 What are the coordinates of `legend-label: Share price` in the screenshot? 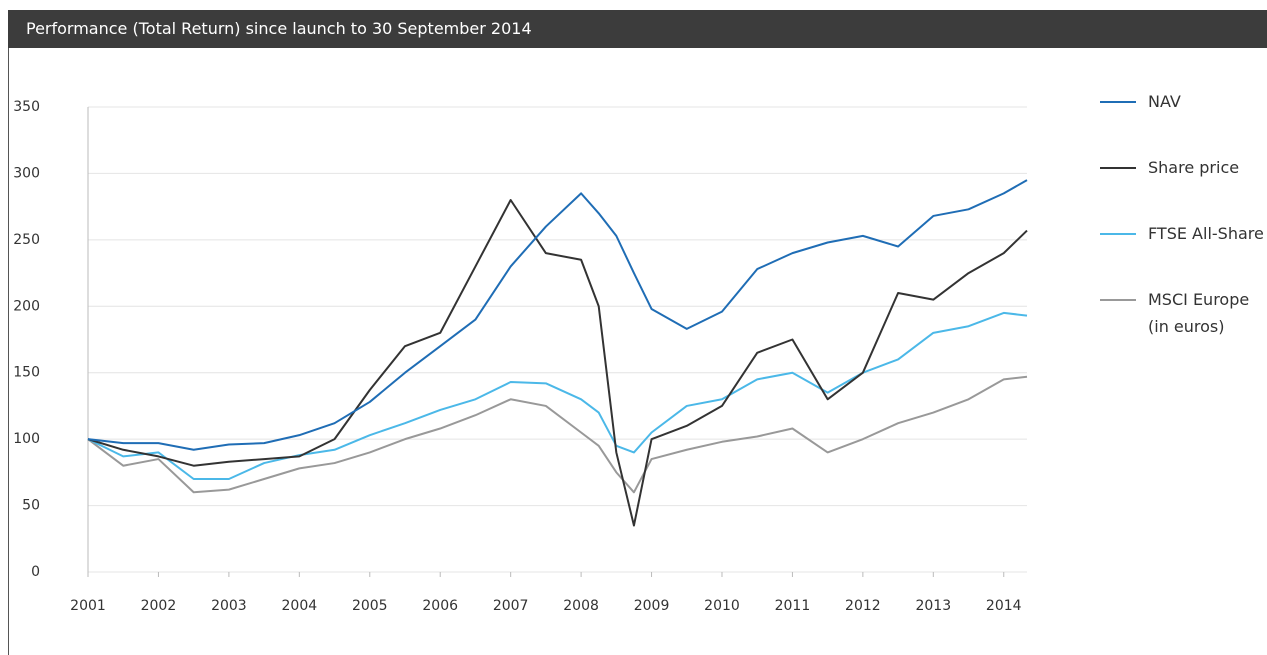 It's located at (1194, 167).